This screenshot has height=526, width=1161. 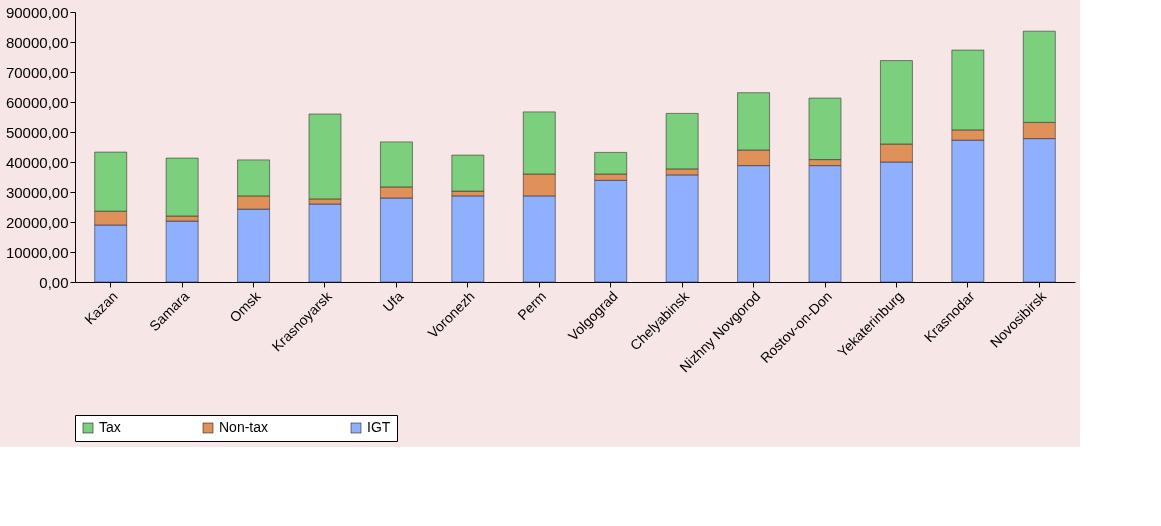 What do you see at coordinates (37, 42) in the screenshot?
I see `y-tick-label: 80000,00` at bounding box center [37, 42].